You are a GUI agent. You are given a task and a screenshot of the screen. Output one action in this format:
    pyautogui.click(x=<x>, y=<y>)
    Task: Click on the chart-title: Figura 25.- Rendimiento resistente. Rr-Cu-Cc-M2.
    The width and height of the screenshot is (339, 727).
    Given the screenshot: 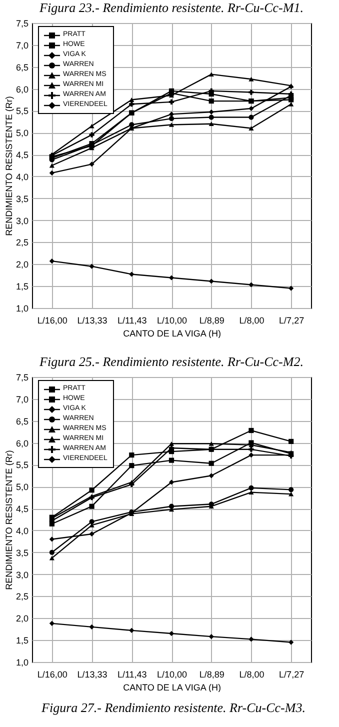 What is the action you would take?
    pyautogui.click(x=171, y=361)
    